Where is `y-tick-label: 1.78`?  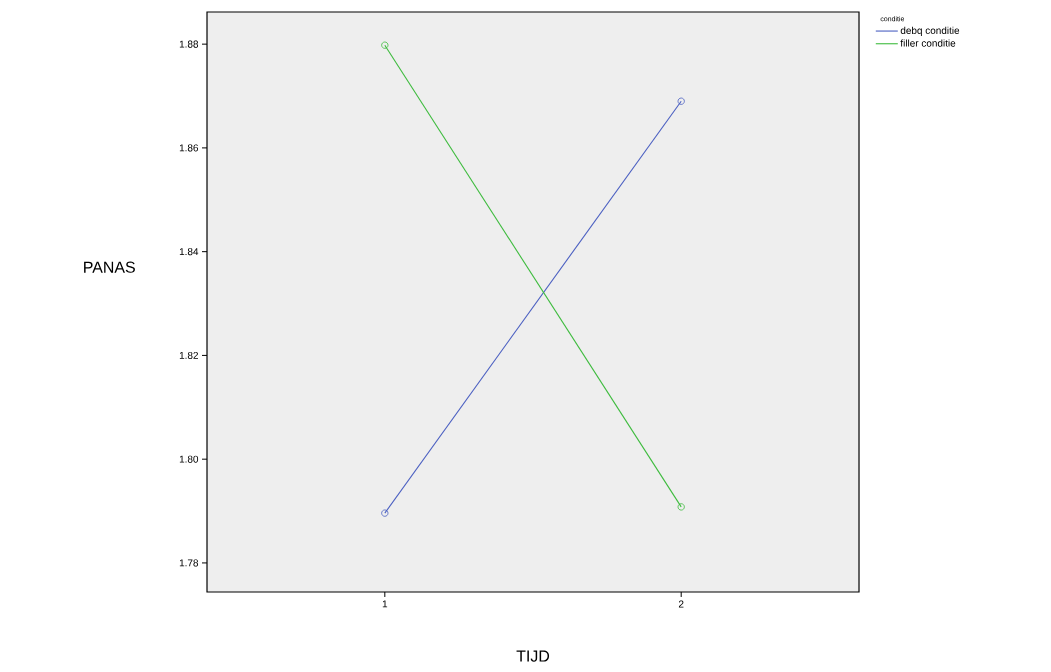 y-tick-label: 1.78 is located at coordinates (189, 563).